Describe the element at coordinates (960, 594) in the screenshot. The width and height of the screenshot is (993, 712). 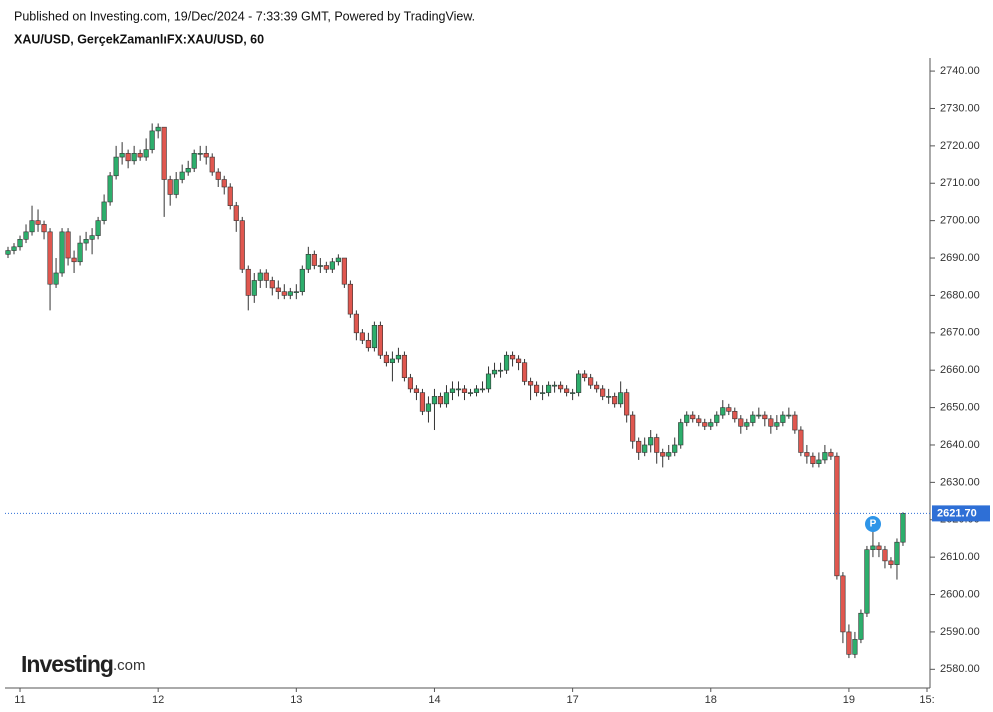
I see `y-tick-label: 2600.00` at that location.